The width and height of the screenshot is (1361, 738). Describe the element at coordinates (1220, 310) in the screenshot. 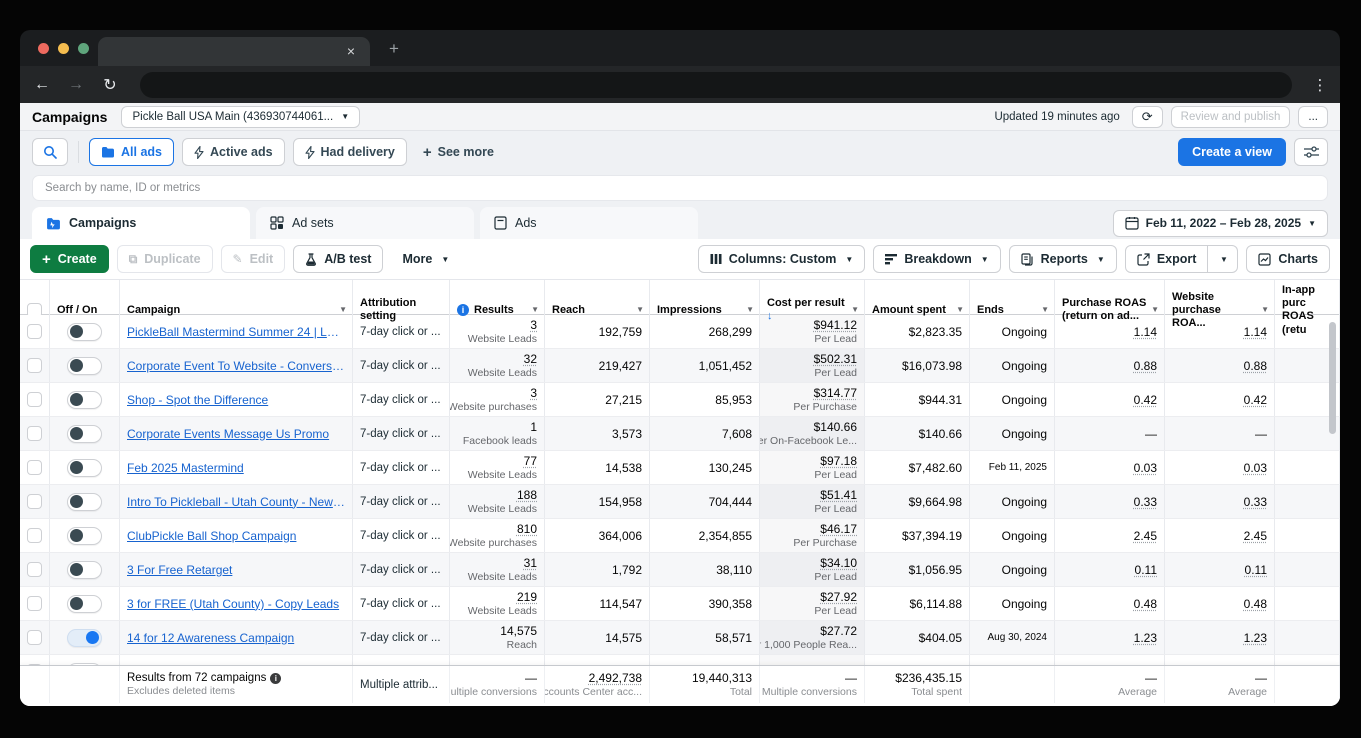

I see `column-header-website-purchase-roas: Website purchase ROA... ▼` at that location.